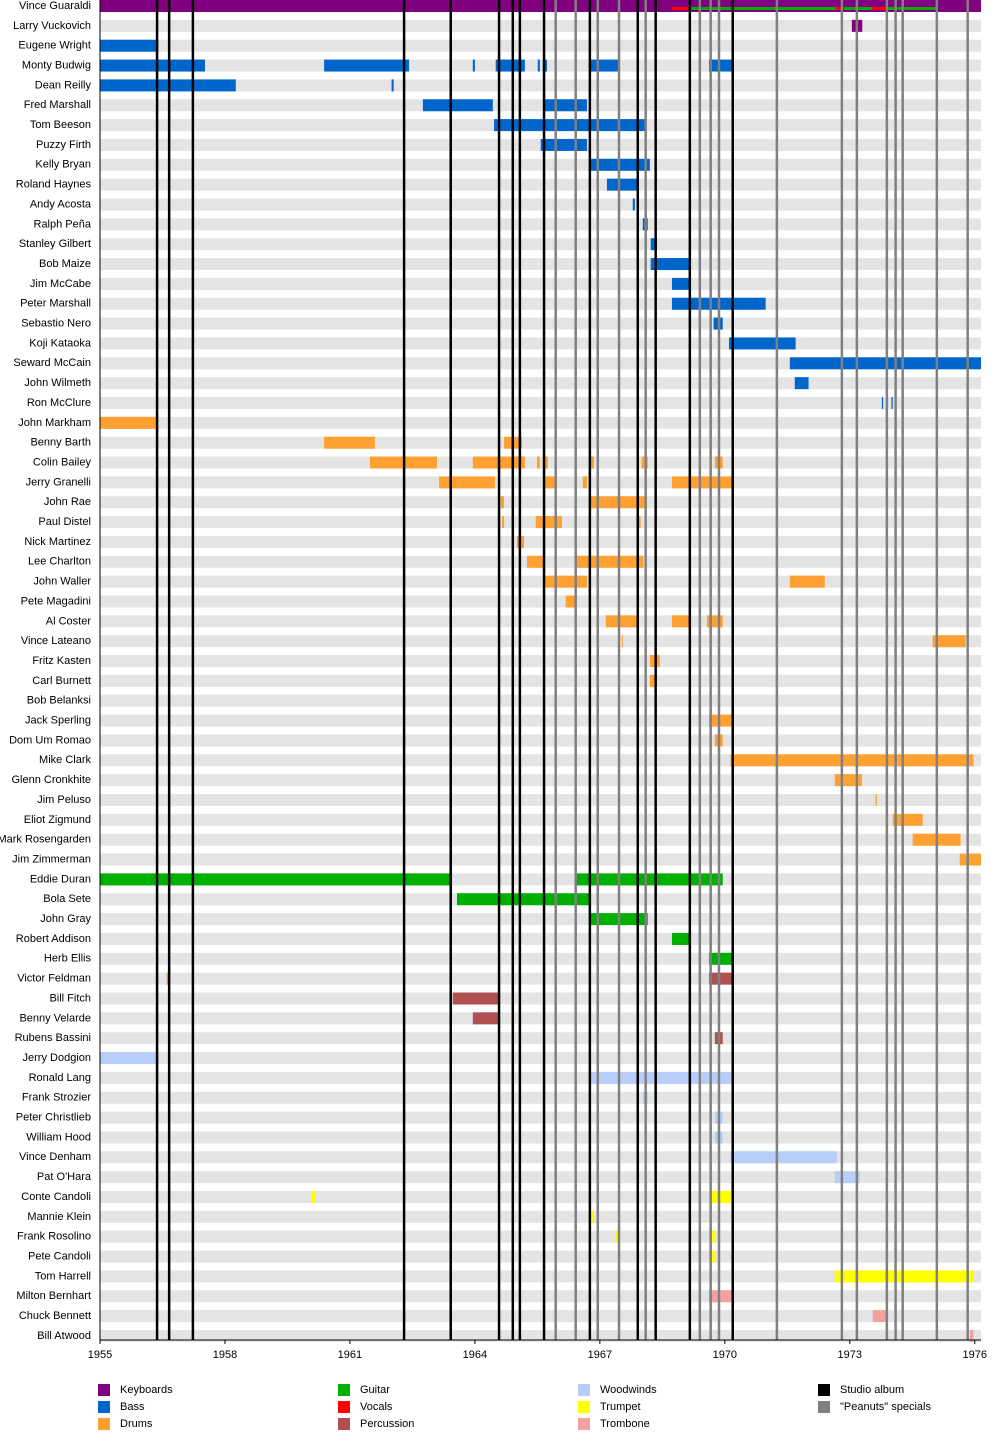 This screenshot has width=1000, height=1440. I want to click on member-label: Koji Kataoka, so click(60, 343).